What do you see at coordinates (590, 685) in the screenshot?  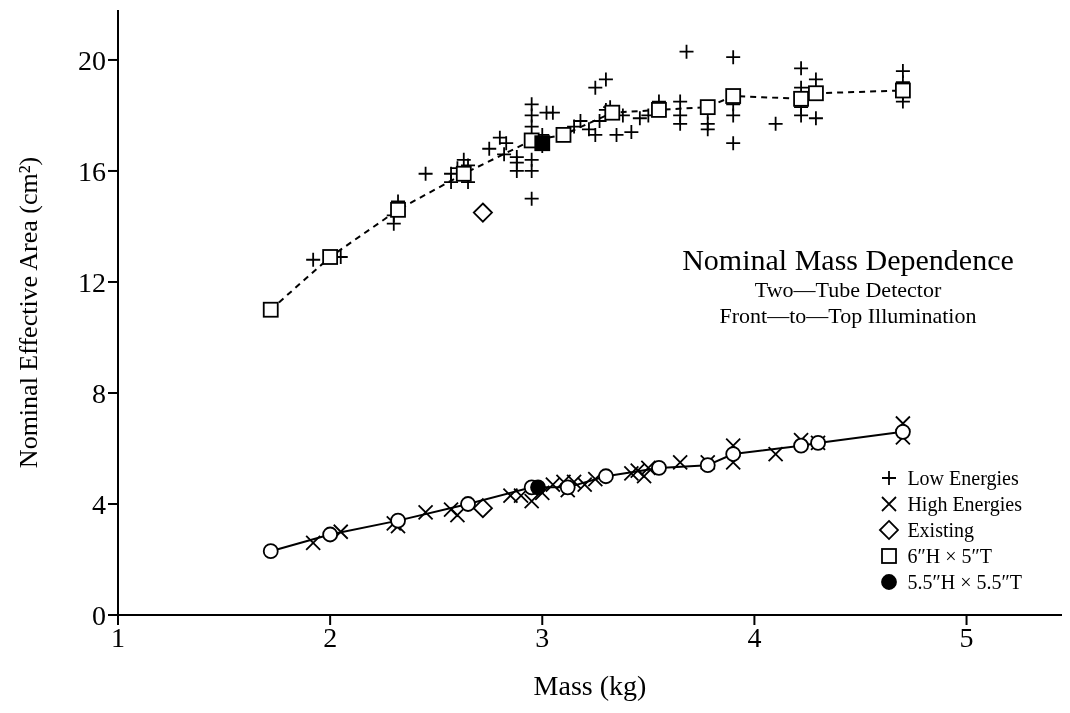 I see `x-axis-title: Mass (kg)` at bounding box center [590, 685].